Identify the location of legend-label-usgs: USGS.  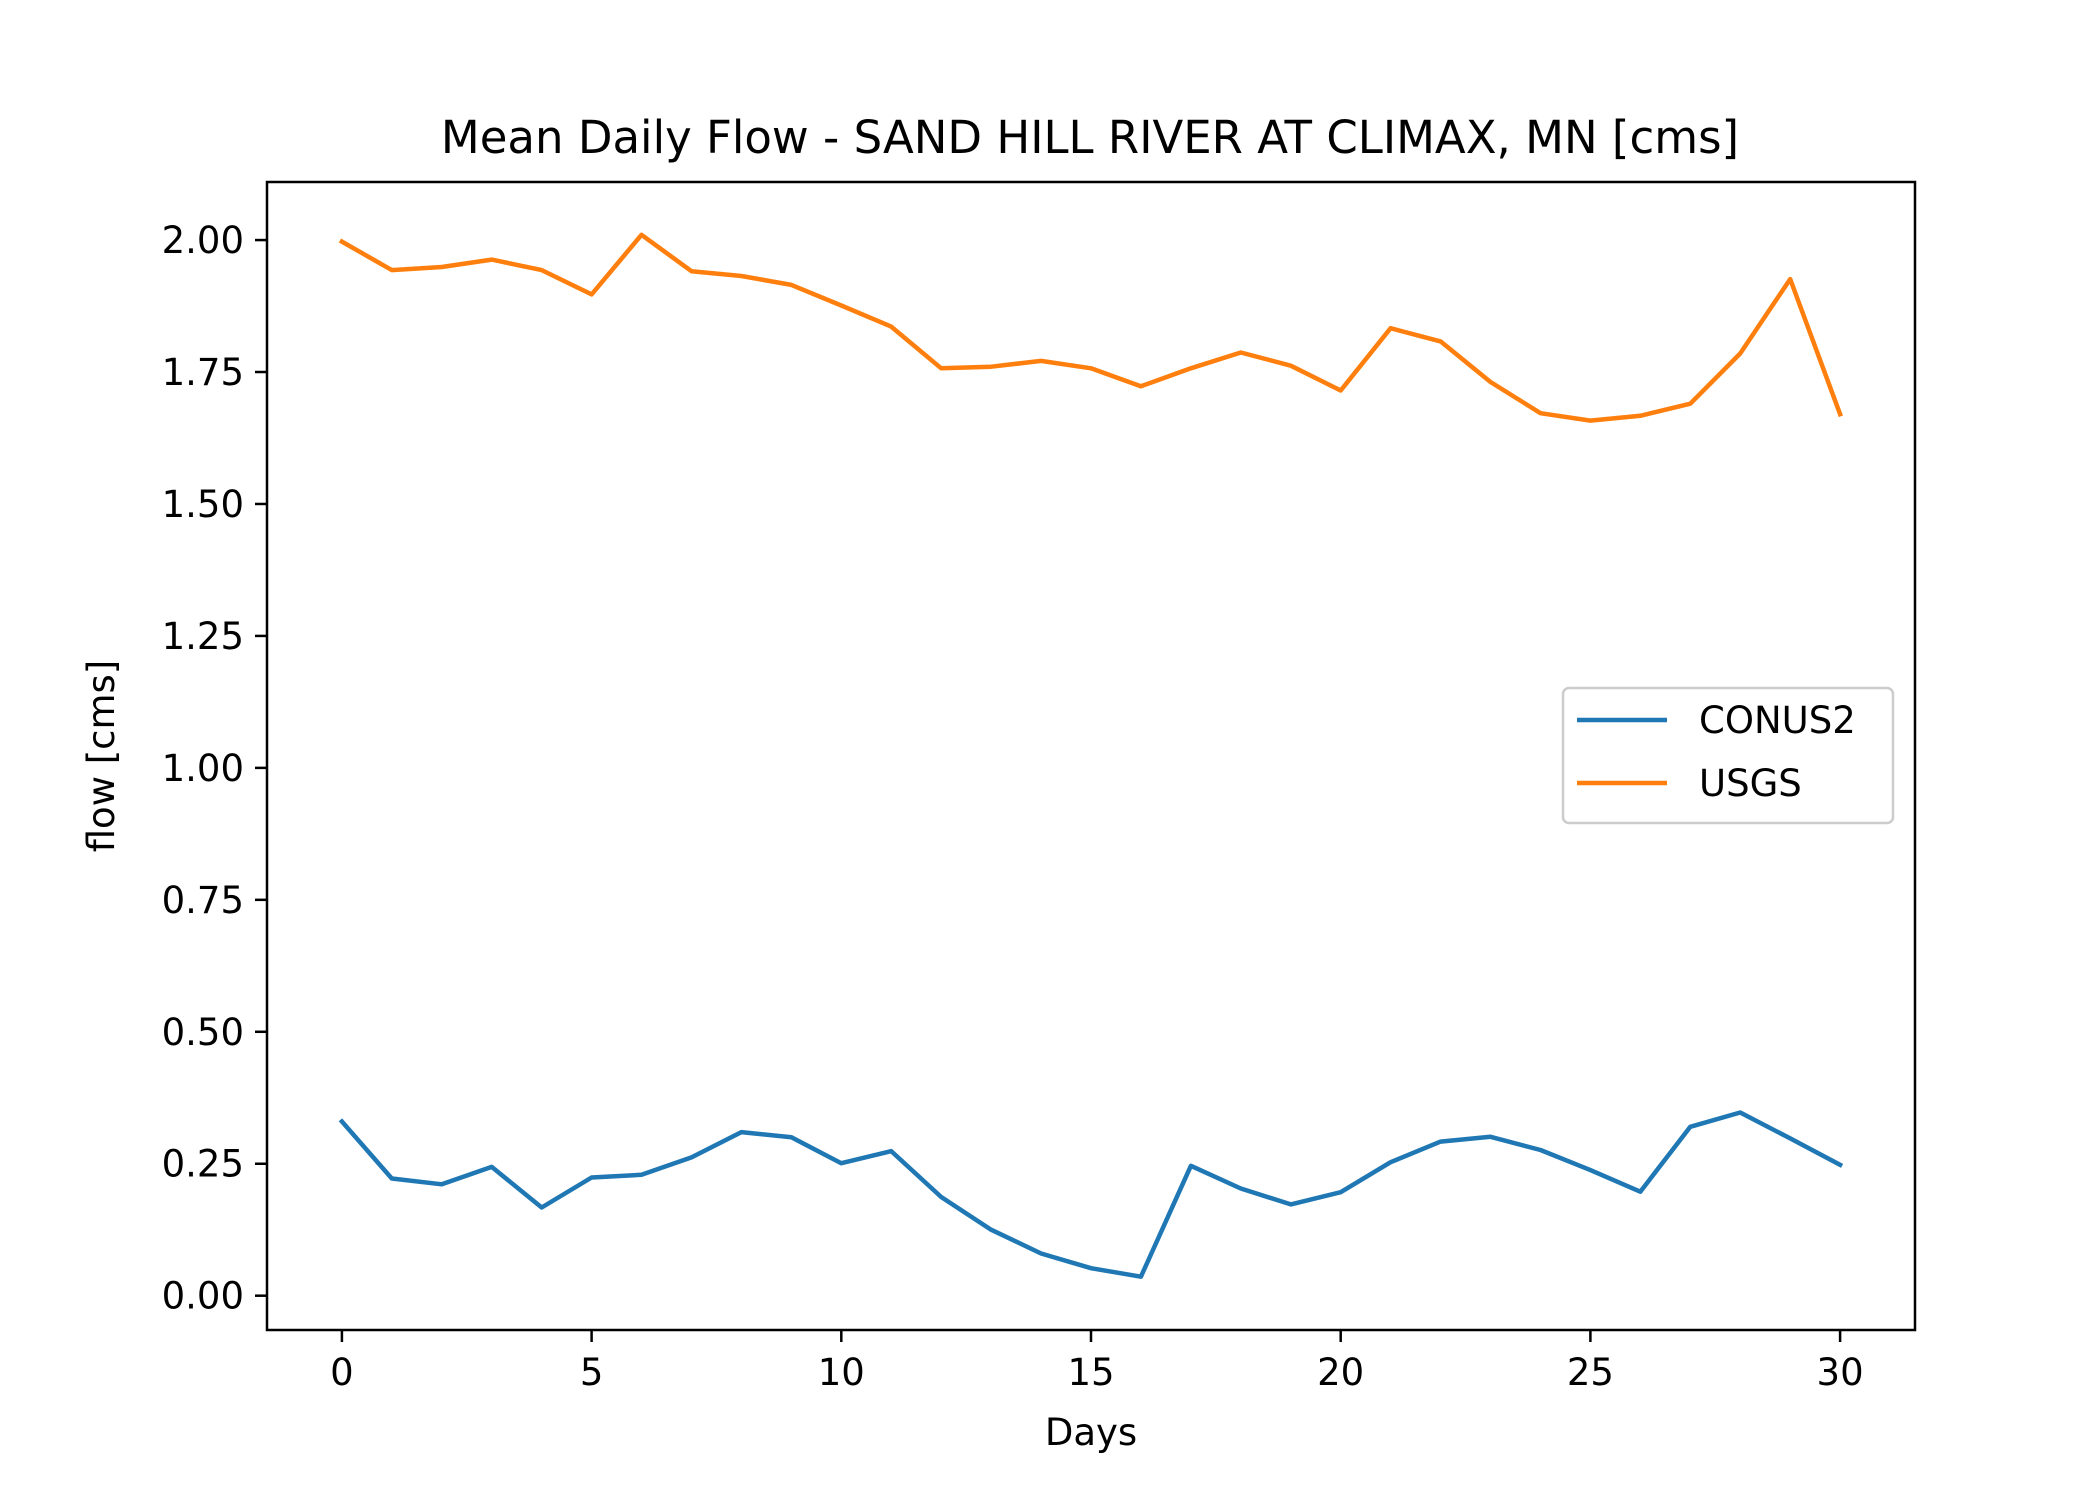
(1750, 783).